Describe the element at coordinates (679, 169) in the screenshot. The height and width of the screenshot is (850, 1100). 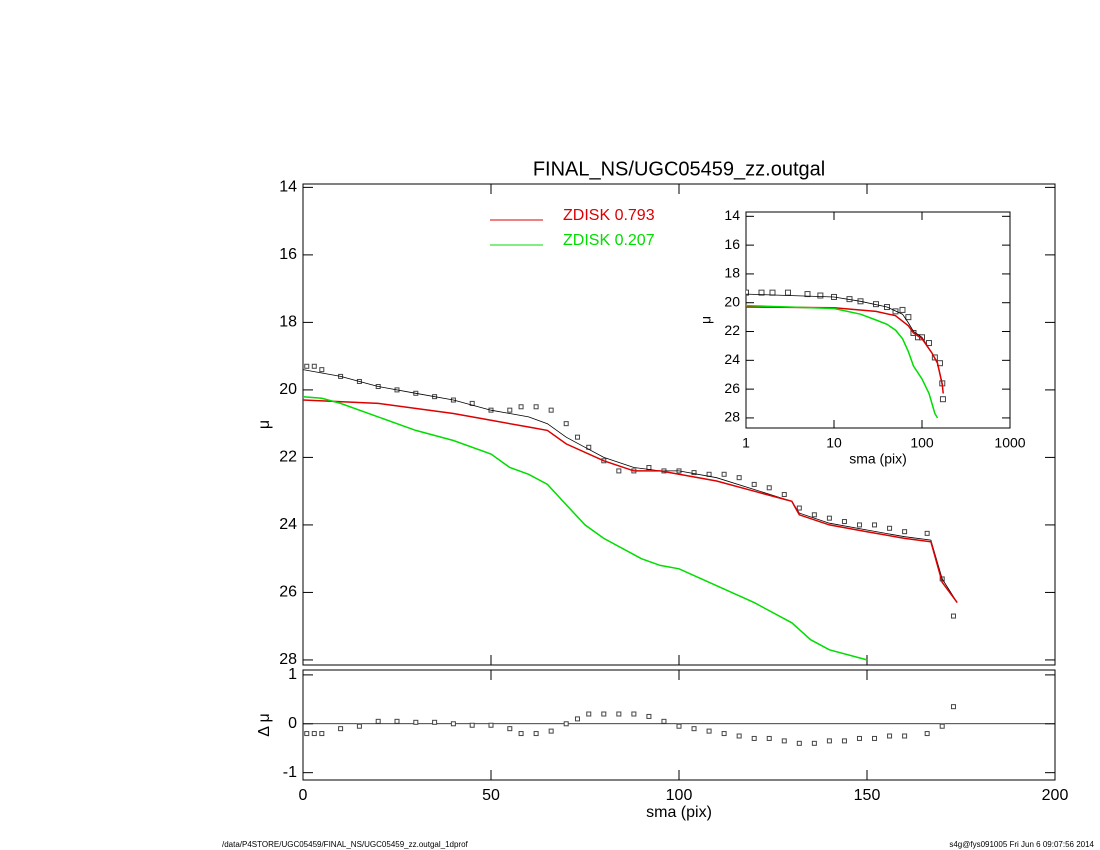
I see `chart-title: FINAL_NS/UGC05459_zz.outgal` at that location.